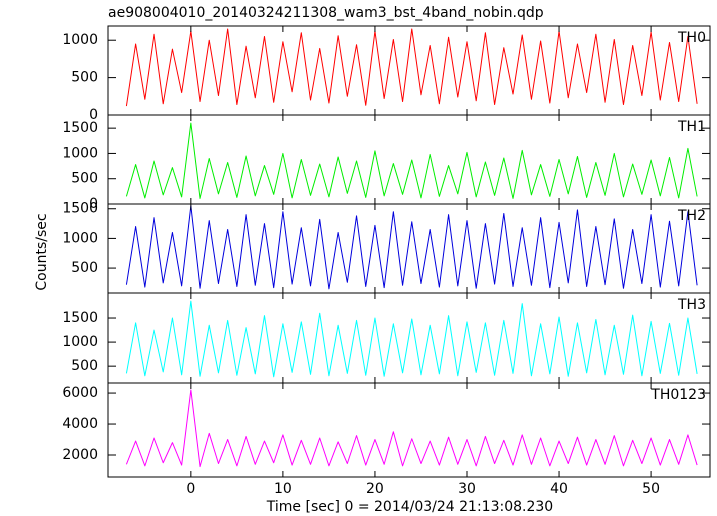  I want to click on x-tick-label: 50, so click(651, 489).